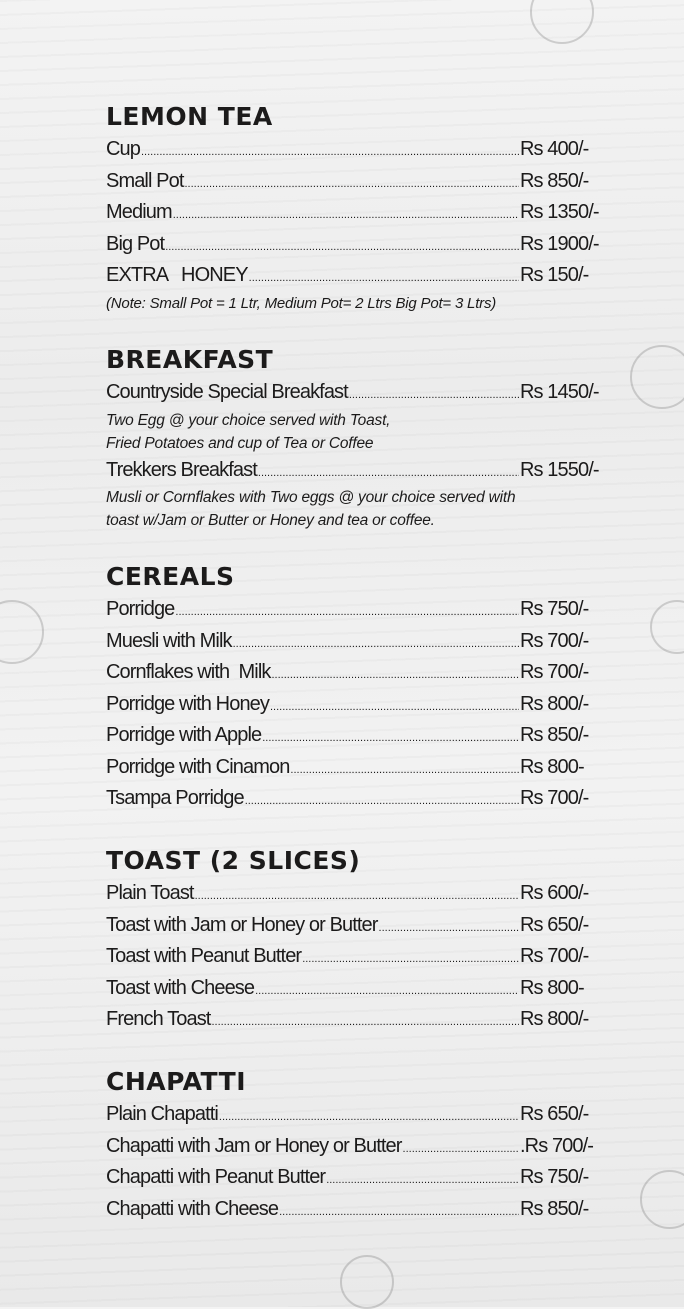 The image size is (684, 1309). I want to click on menu-item: Trekkers Breakfast Rs 1550/-, so click(353, 471).